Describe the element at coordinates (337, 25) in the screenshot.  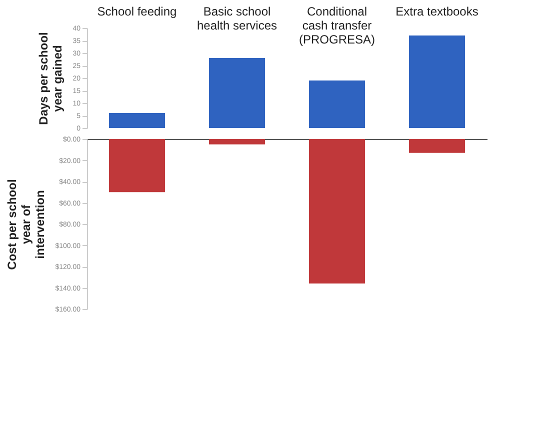
I see `x-tick-label: Conditional cash transfer (PROGRESA)` at that location.